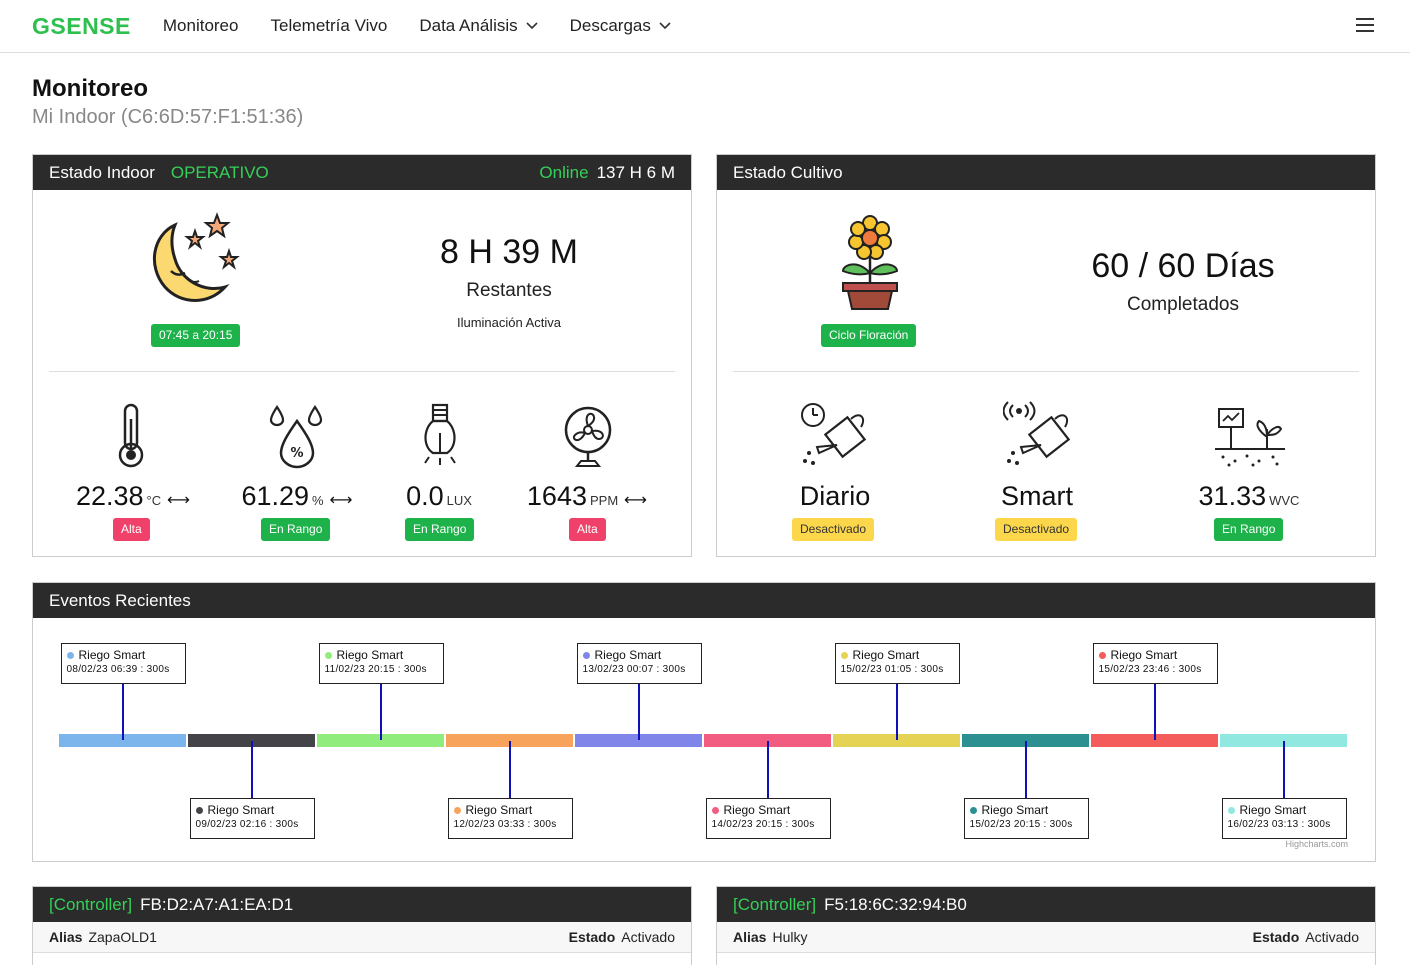 The height and width of the screenshot is (965, 1410). Describe the element at coordinates (768, 818) in the screenshot. I see `timeline-event-label: Riego Smart 14/02/23 20:15 : 300s` at that location.